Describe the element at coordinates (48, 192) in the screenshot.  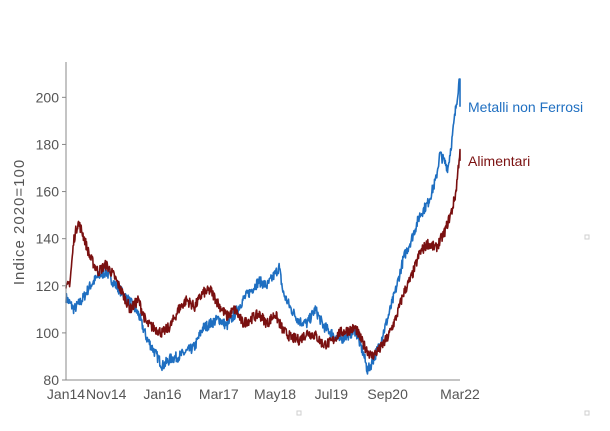
I see `y-tick-label: 160` at that location.